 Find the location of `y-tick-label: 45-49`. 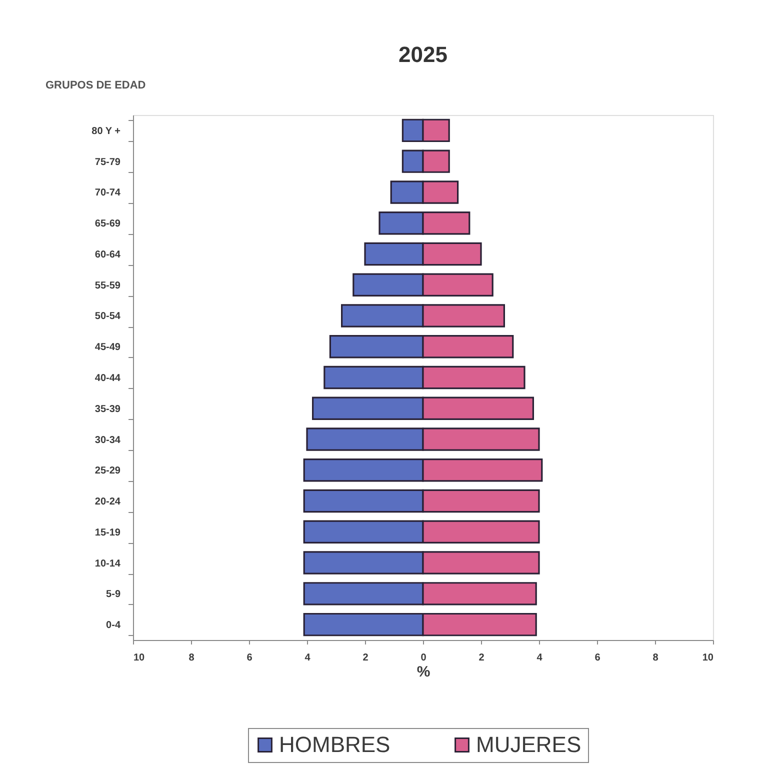

y-tick-label: 45-49 is located at coordinates (107, 348).